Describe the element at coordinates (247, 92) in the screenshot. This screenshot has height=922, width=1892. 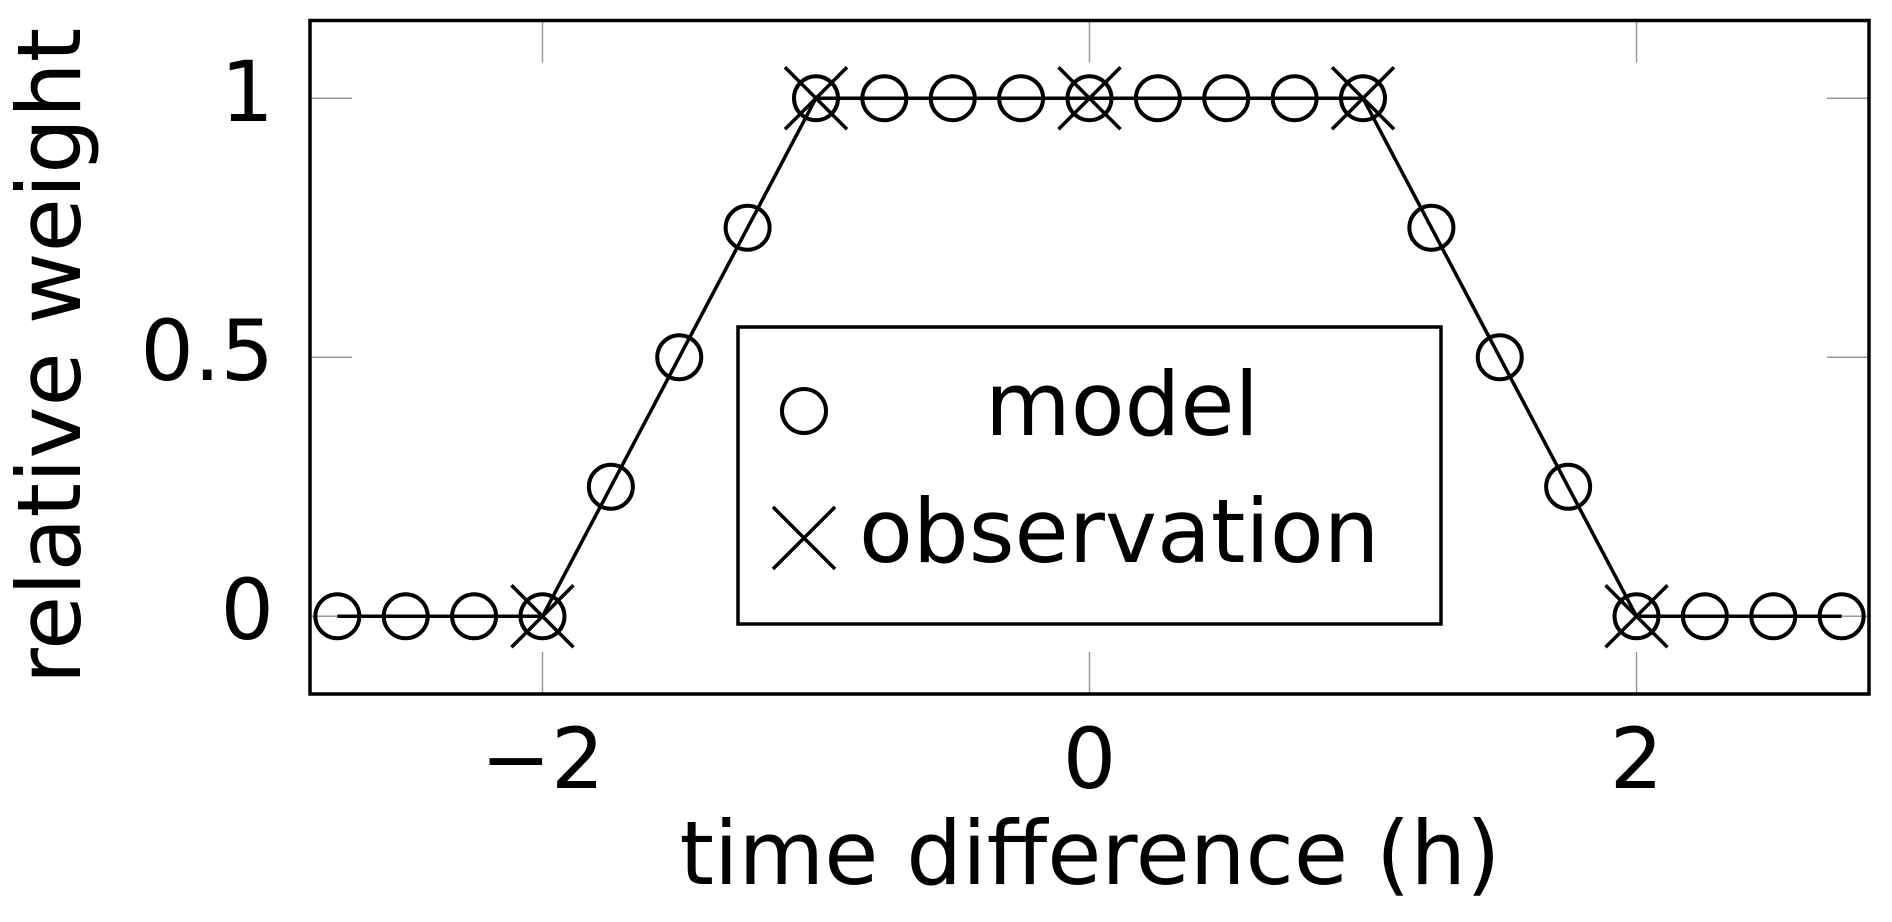
I see `y-tick-label: 1` at that location.